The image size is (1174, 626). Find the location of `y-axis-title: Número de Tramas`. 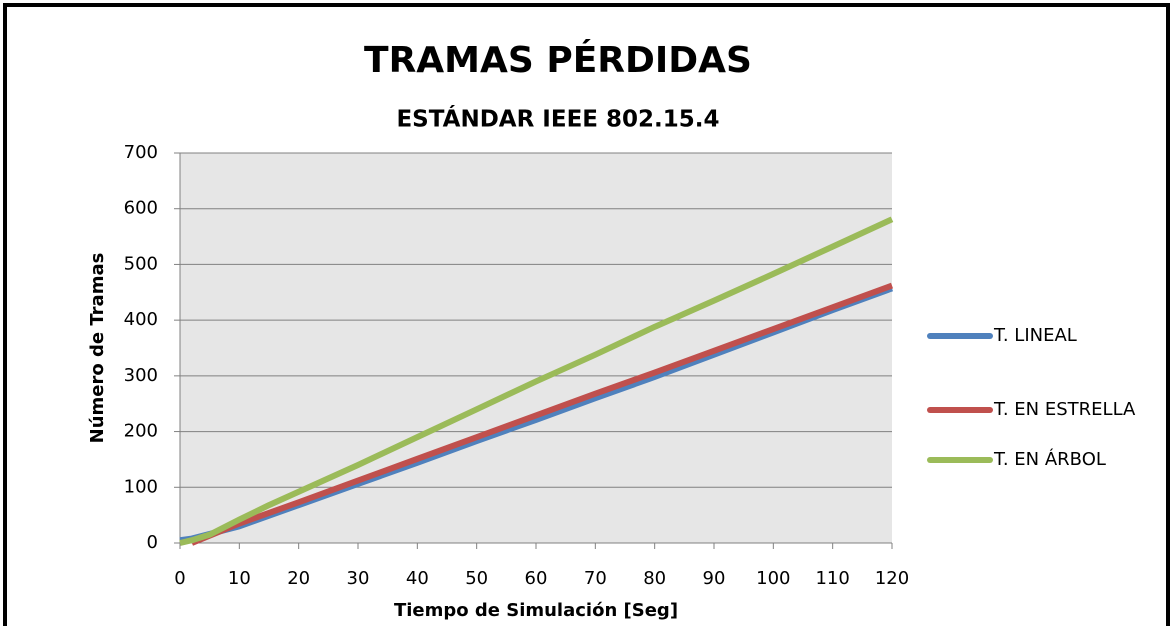

y-axis-title: Número de Tramas is located at coordinates (97, 348).